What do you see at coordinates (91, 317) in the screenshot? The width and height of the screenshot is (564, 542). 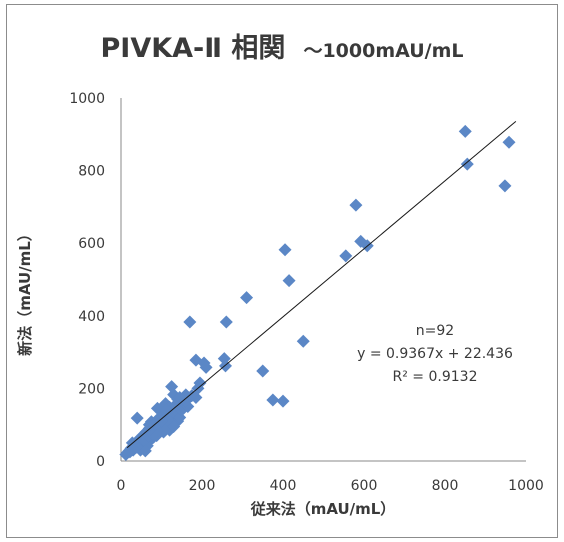 I see `y-tick-label: 400` at bounding box center [91, 317].